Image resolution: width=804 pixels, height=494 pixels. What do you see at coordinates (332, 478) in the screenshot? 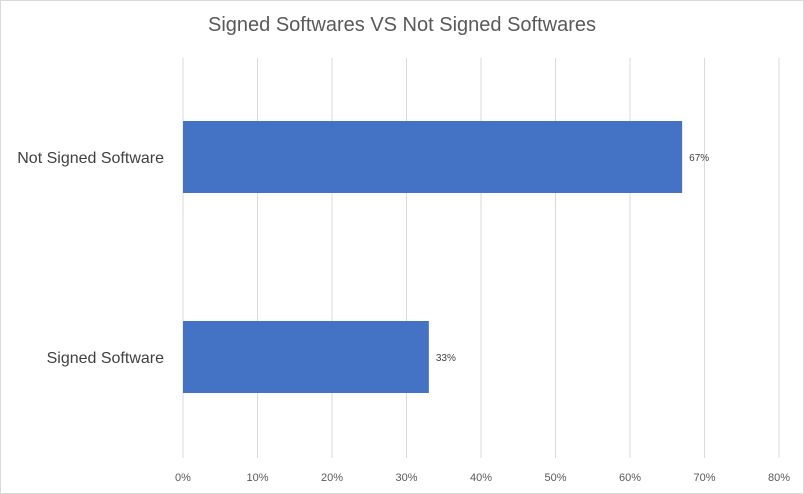
I see `x-tick-label: 20%` at bounding box center [332, 478].